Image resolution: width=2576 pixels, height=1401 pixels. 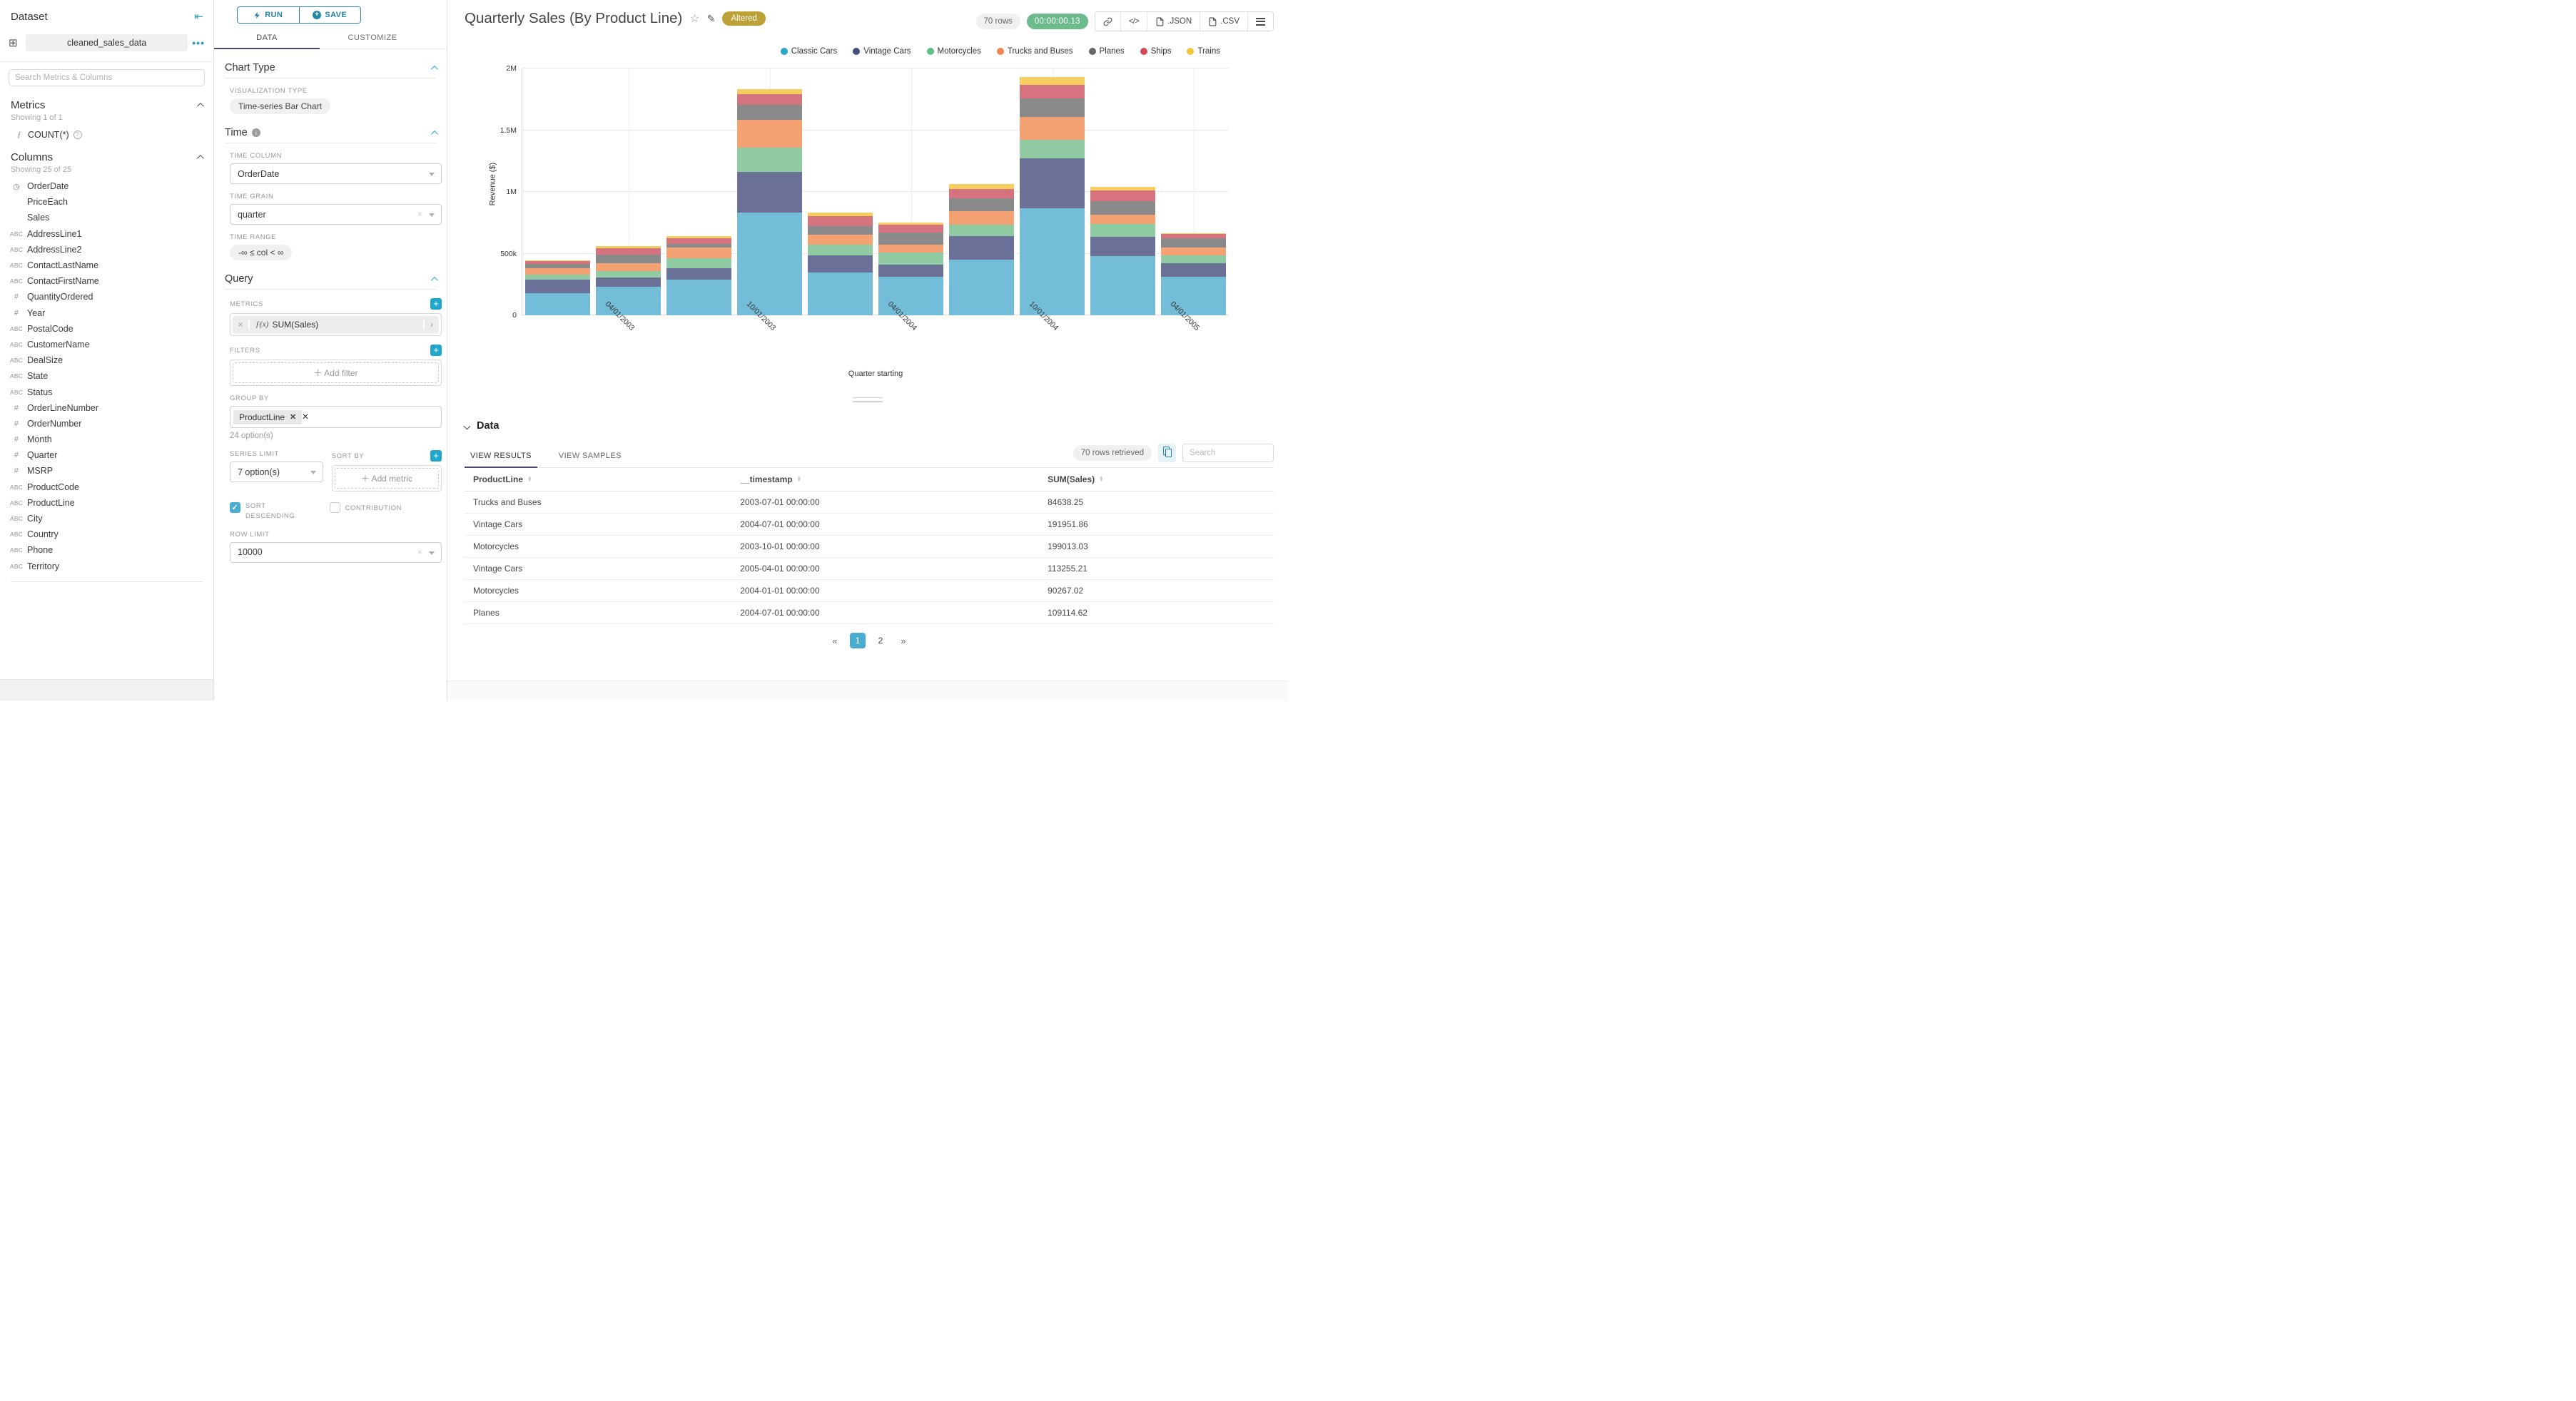 What do you see at coordinates (198, 17) in the screenshot?
I see `collapse-sidebar-icon: ⇤` at bounding box center [198, 17].